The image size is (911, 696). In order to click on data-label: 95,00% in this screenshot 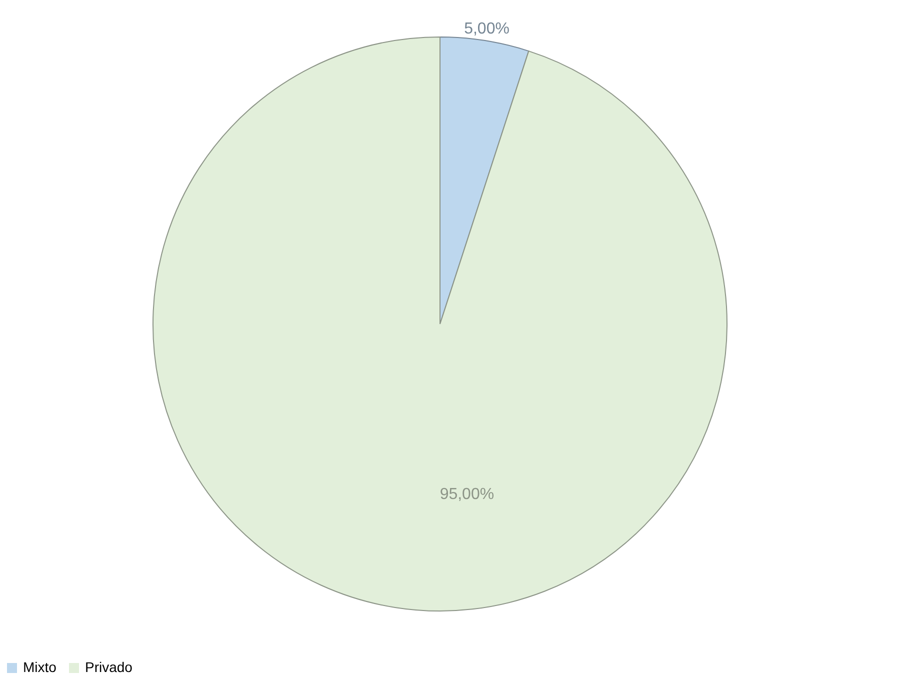, I will do `click(467, 495)`.